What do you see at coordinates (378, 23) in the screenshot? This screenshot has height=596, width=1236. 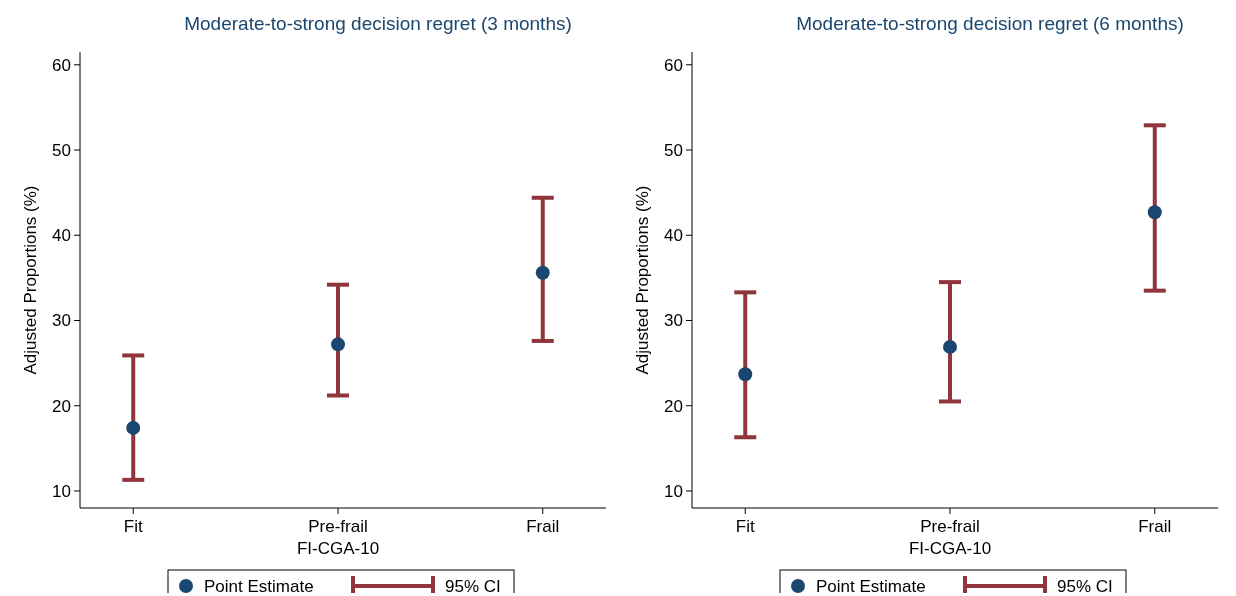 I see `chart-title: Moderate-to-strong decision regret (3 months)` at bounding box center [378, 23].